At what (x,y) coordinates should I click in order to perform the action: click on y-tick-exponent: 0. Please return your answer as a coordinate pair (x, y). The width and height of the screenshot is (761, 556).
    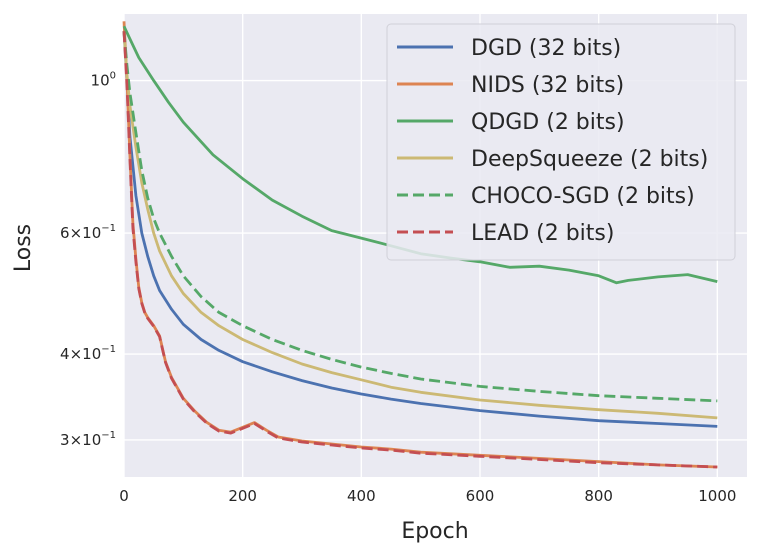
    Looking at the image, I should click on (113, 76).